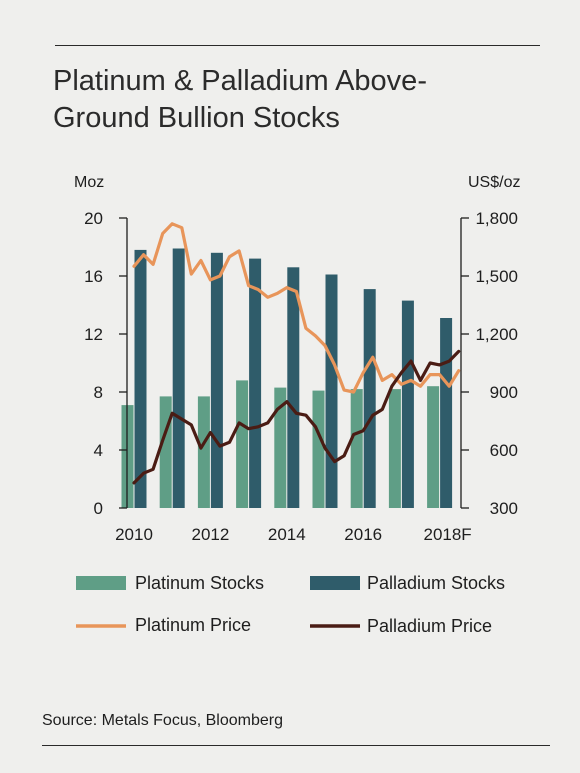  I want to click on top-rule, so click(297, 45).